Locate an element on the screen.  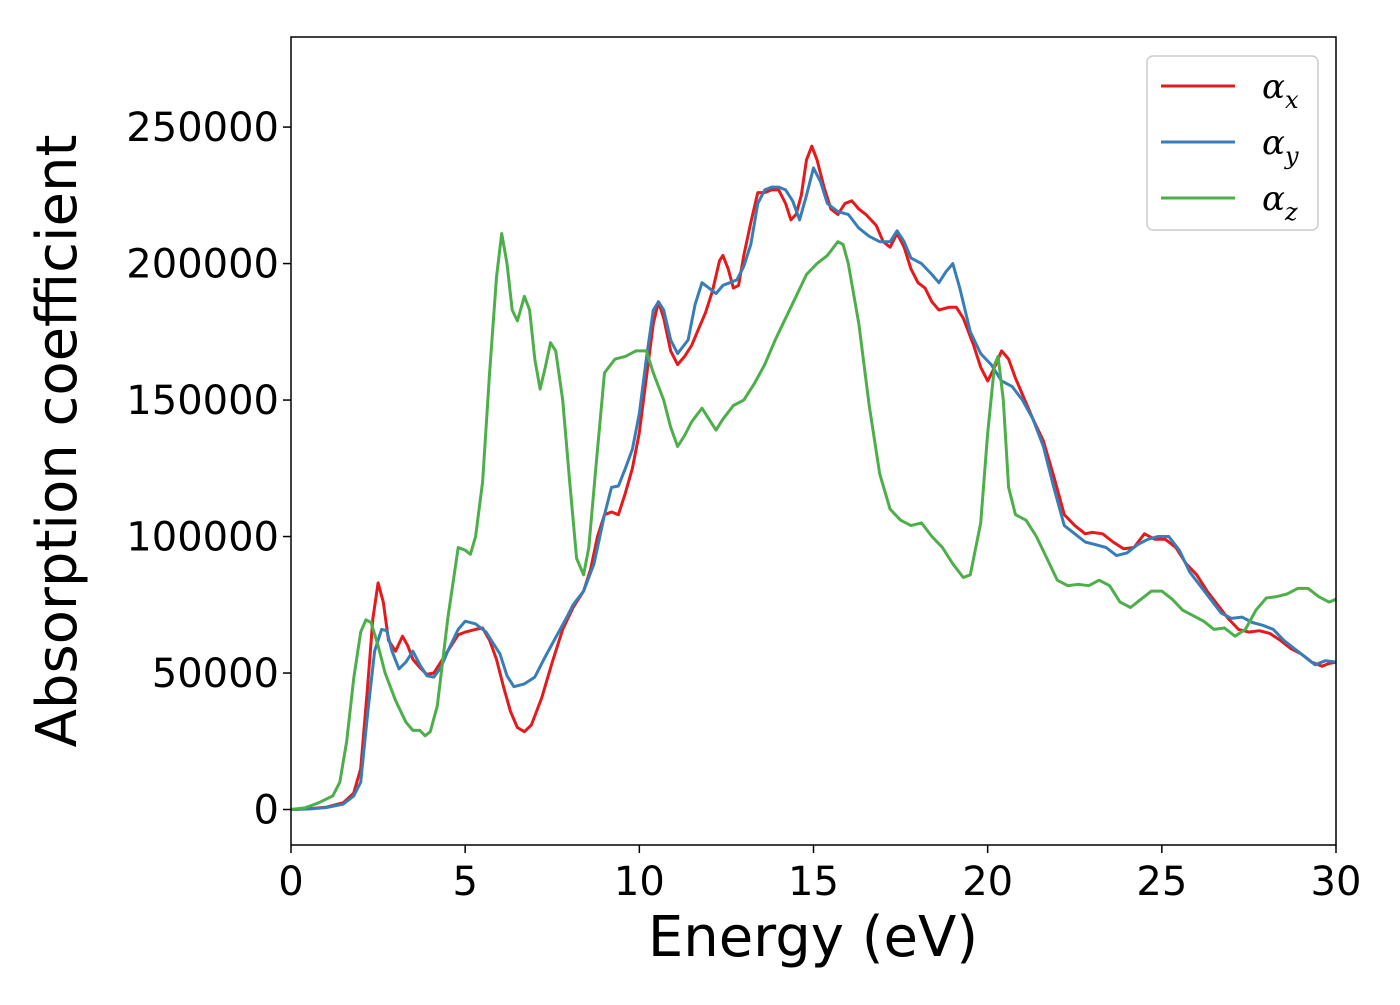
legend-label-y: αy is located at coordinates (1280, 146).